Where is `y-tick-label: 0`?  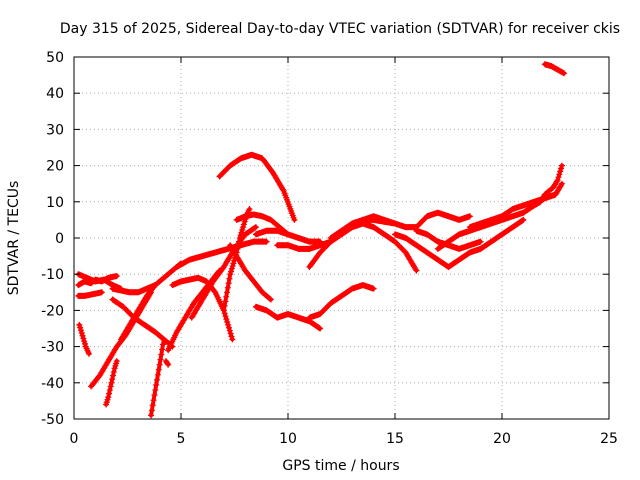
y-tick-label: 0 is located at coordinates (59, 239).